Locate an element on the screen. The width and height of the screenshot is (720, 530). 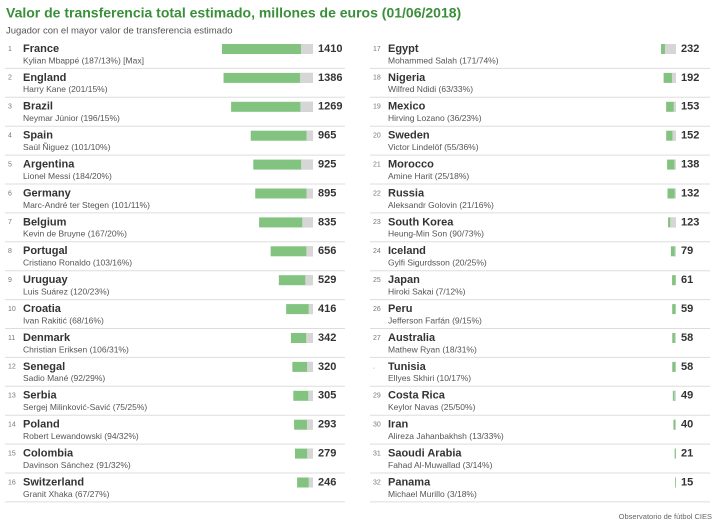
country: Switzerland is located at coordinates (53, 482).